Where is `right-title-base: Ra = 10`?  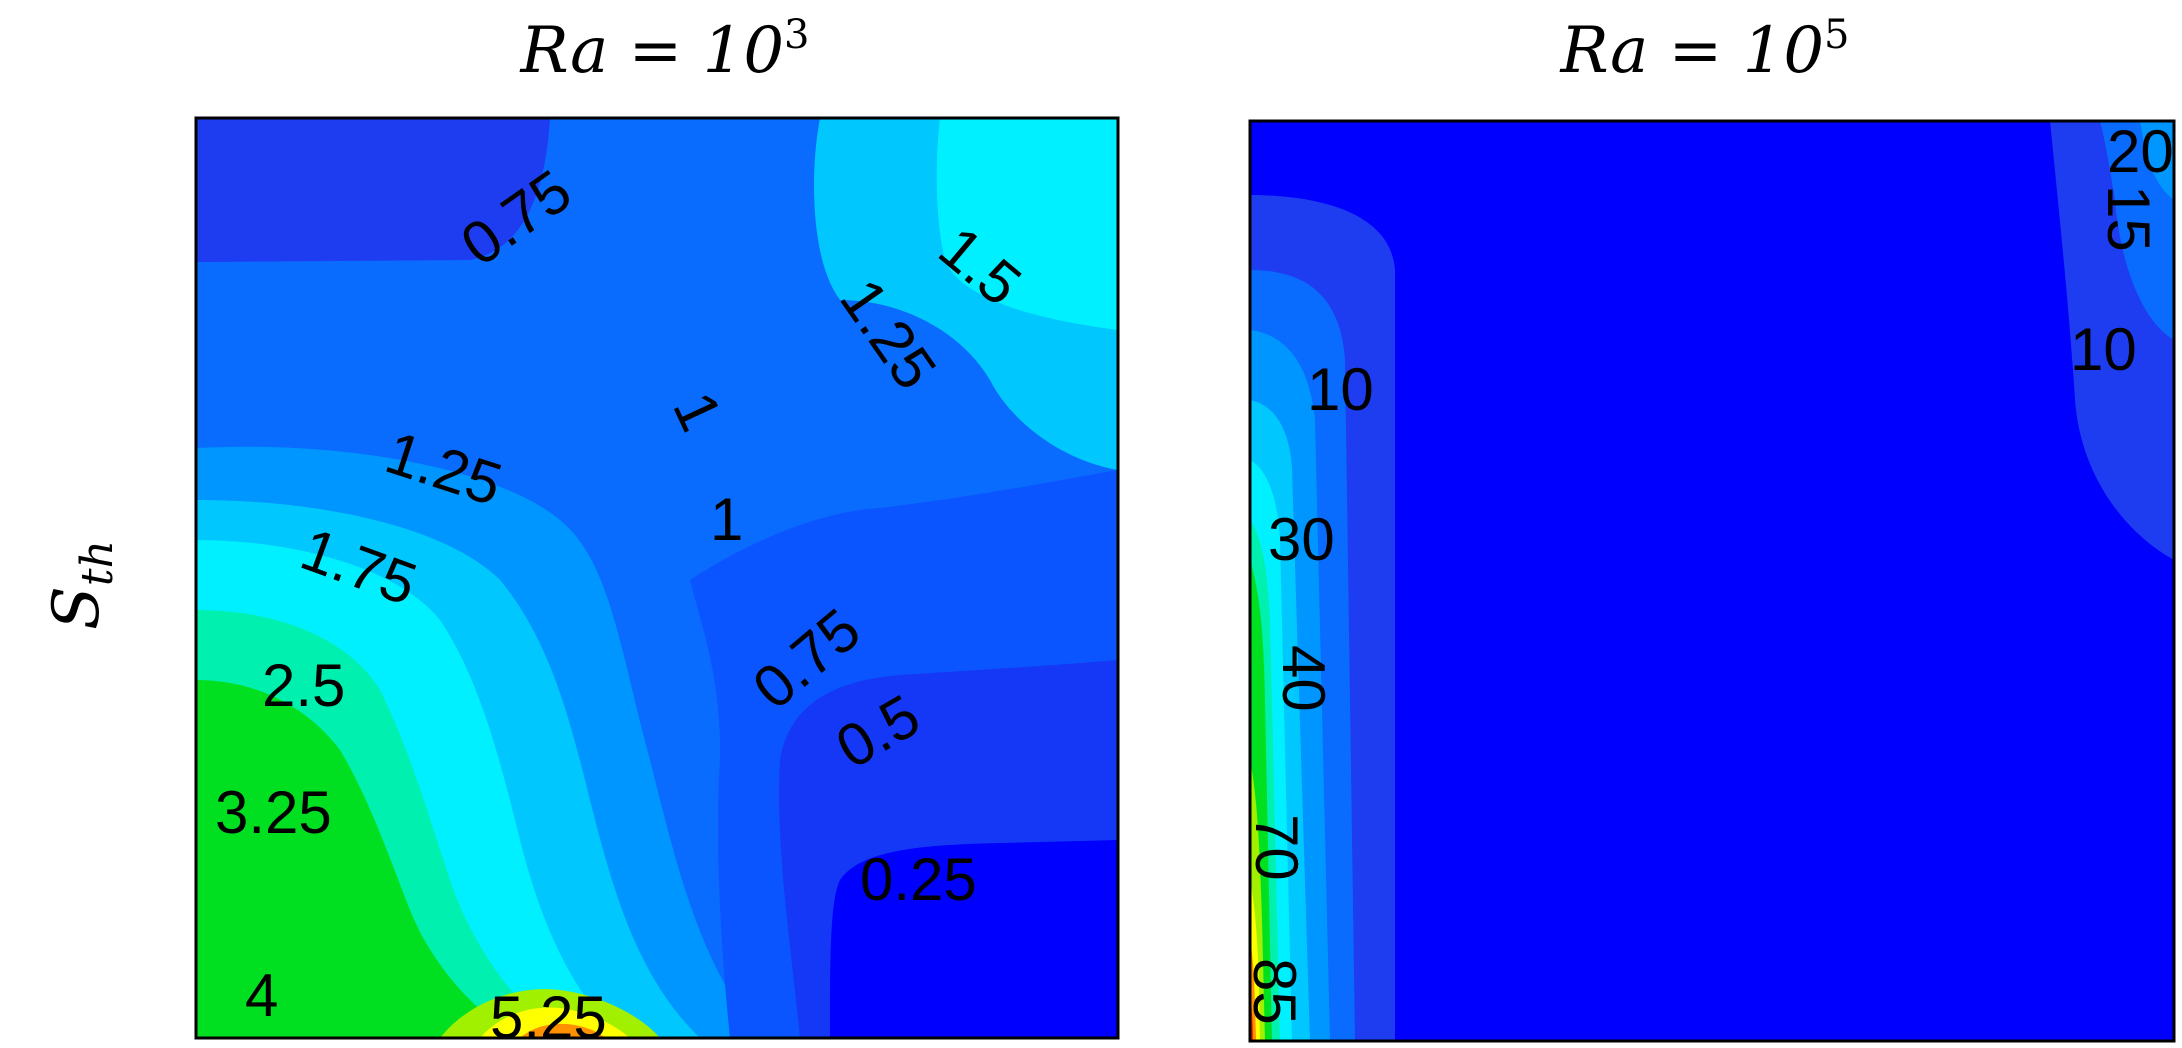 right-title-base: Ra = 10 is located at coordinates (1691, 51).